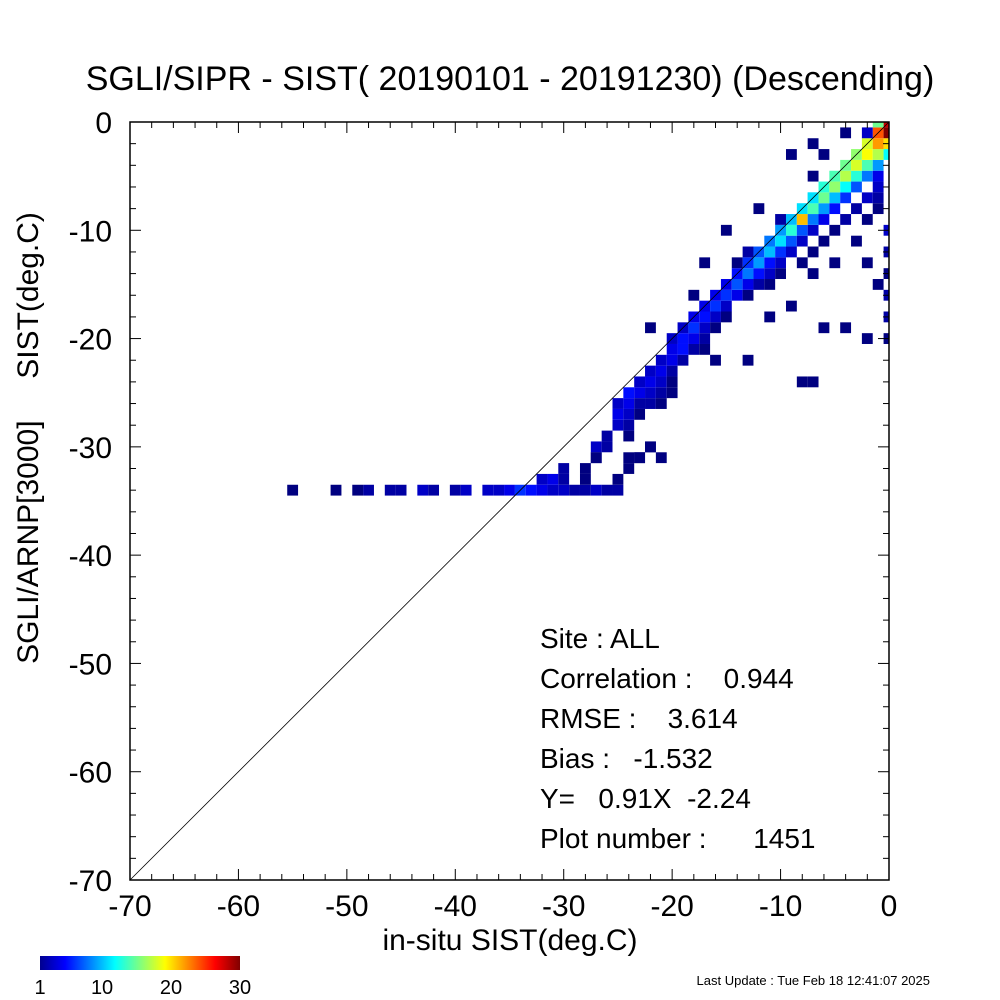  Describe the element at coordinates (129, 906) in the screenshot. I see `x-tick-label: -70` at that location.